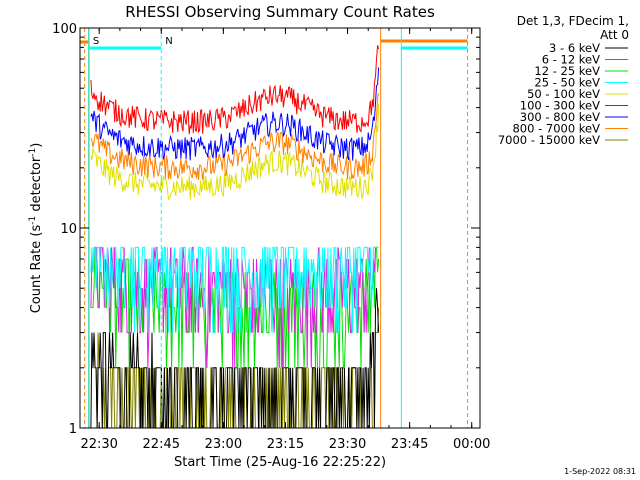  Describe the element at coordinates (33, 220) in the screenshot. I see `y-axis-label-sup1: -1` at that location.